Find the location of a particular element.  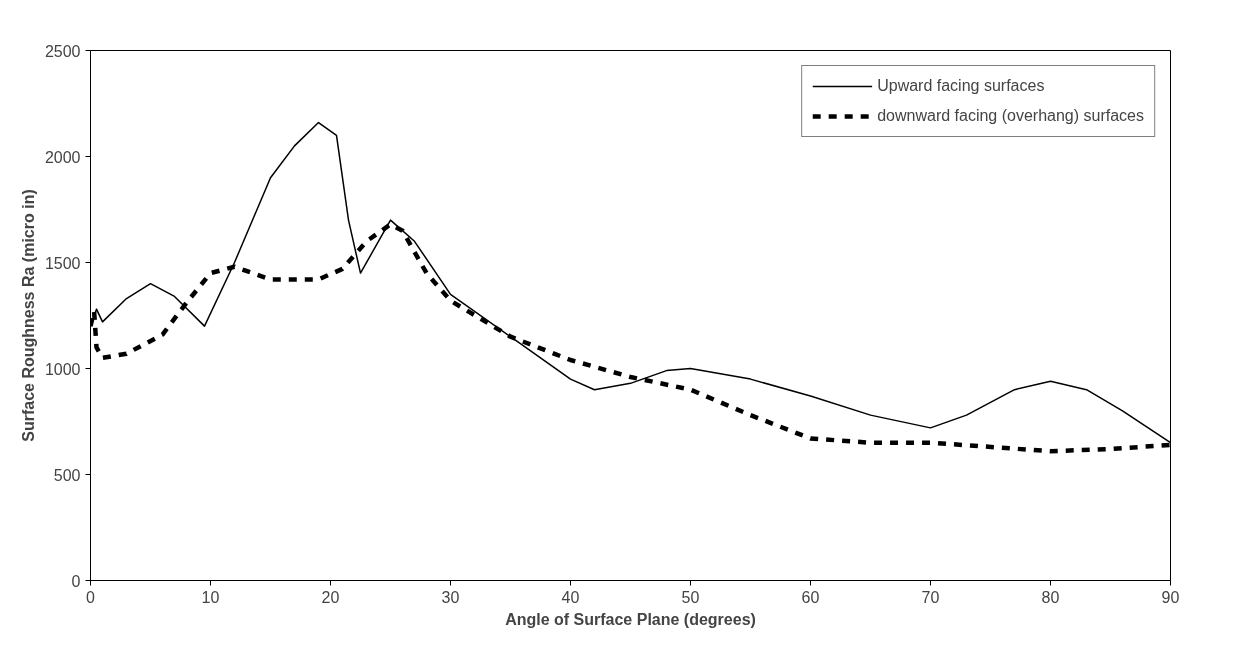

x-tick-label: 30 is located at coordinates (450, 597).